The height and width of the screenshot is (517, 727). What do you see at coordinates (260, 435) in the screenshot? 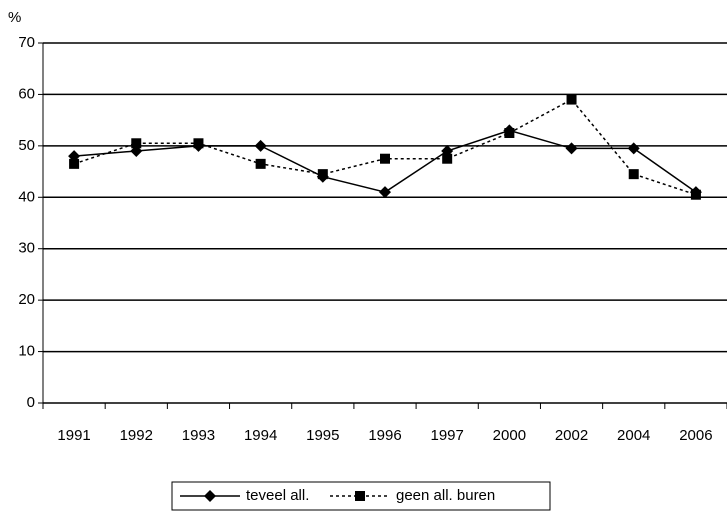
I see `x-tick-label: 1994` at bounding box center [260, 435].